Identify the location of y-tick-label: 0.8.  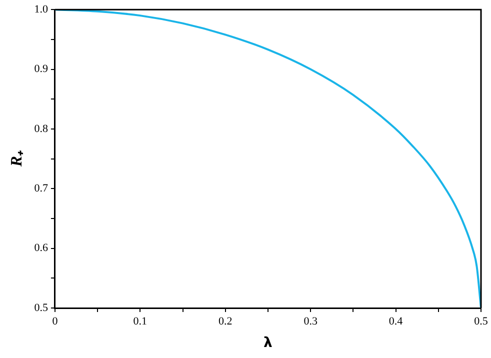
(41, 128).